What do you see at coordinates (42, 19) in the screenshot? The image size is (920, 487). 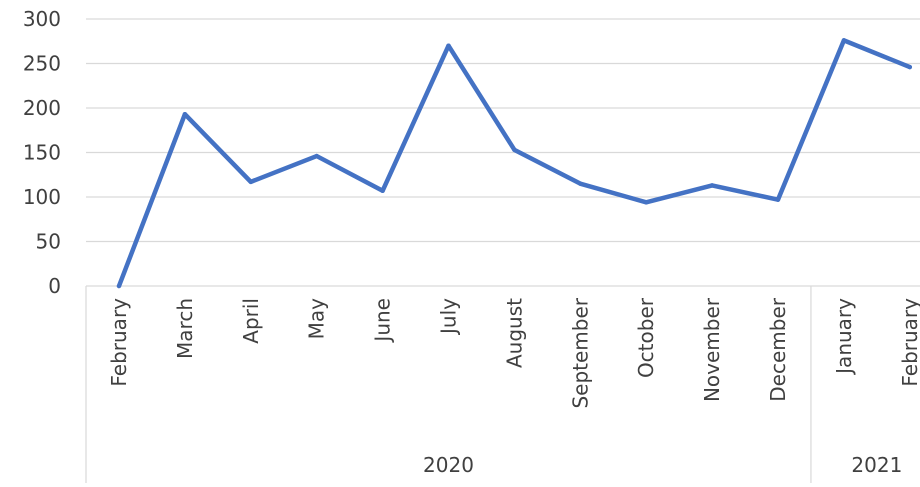 I see `y-tick-label: 300` at bounding box center [42, 19].